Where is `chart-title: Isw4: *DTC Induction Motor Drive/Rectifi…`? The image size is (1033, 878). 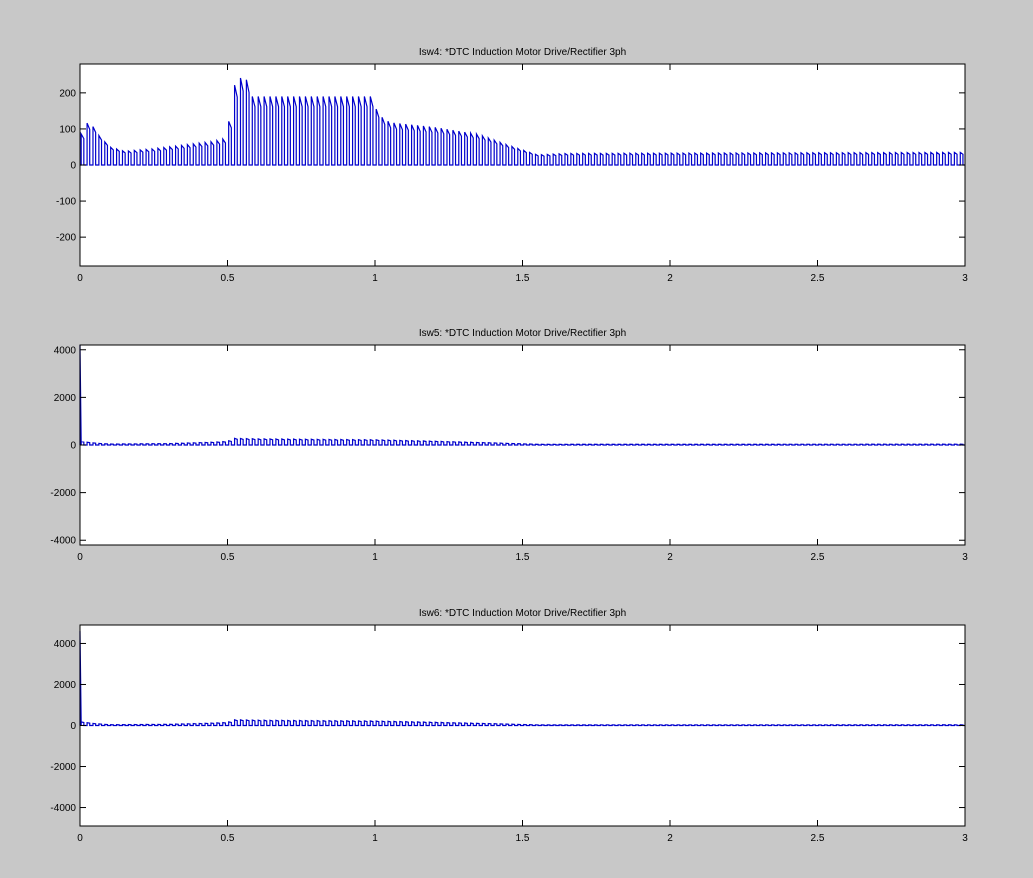
chart-title: Isw4: *DTC Induction Motor Drive/Rectifi… is located at coordinates (522, 52).